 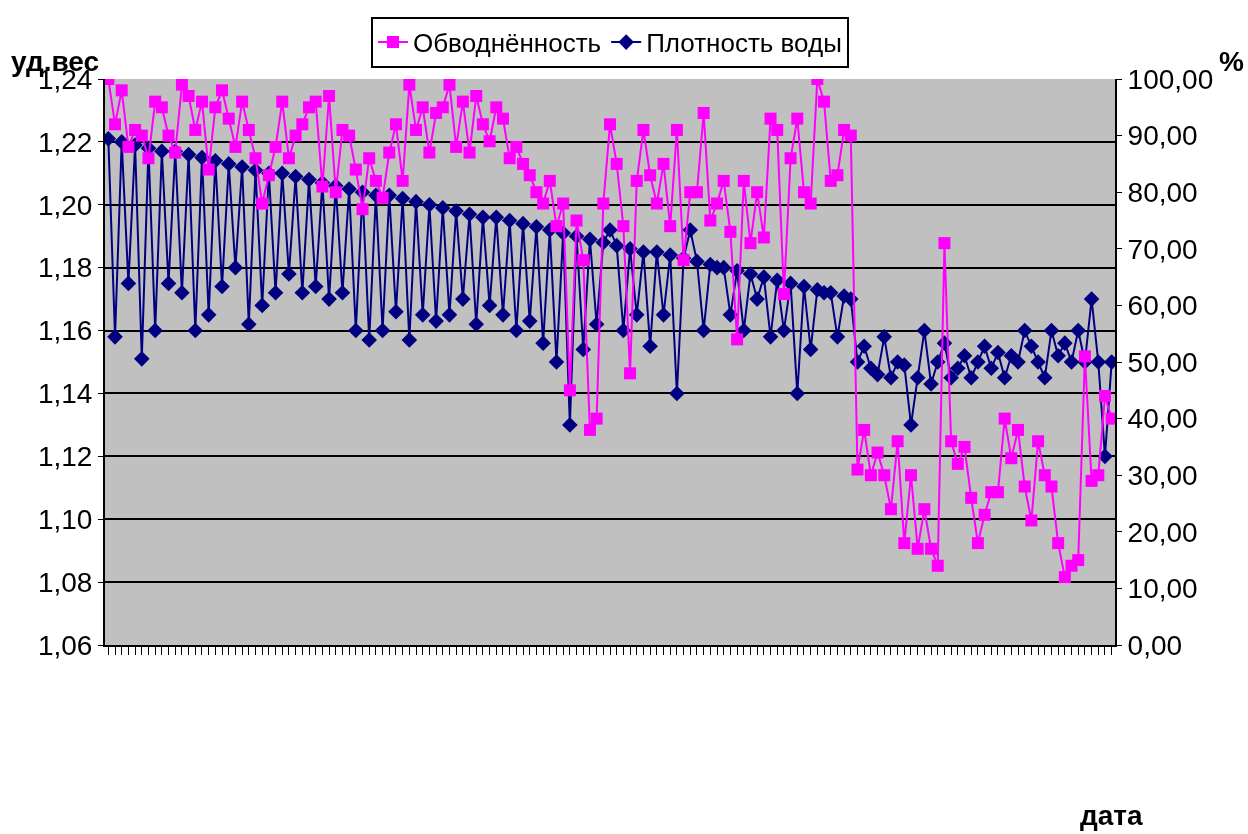 I want to click on y2-tick-label: 80,00, so click(x=1162, y=192).